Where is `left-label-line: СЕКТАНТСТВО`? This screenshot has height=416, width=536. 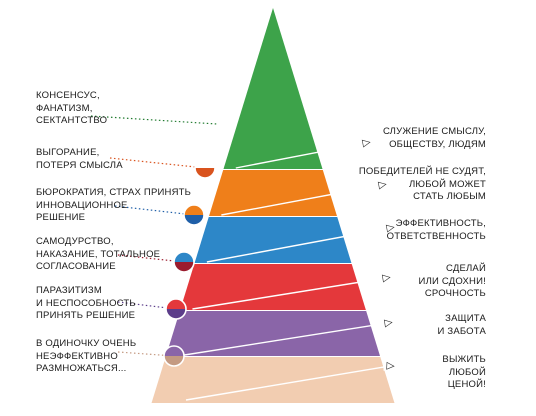
left-label-line: СЕКТАНТСТВО is located at coordinates (72, 120).